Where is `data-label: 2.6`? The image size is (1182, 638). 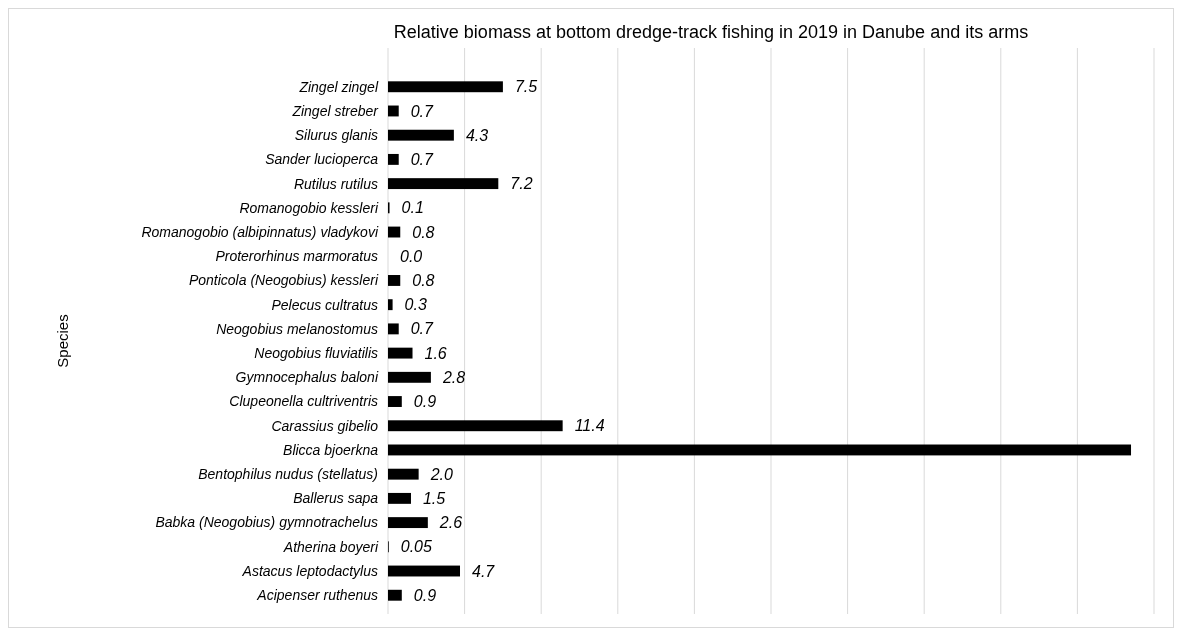 data-label: 2.6 is located at coordinates (450, 523).